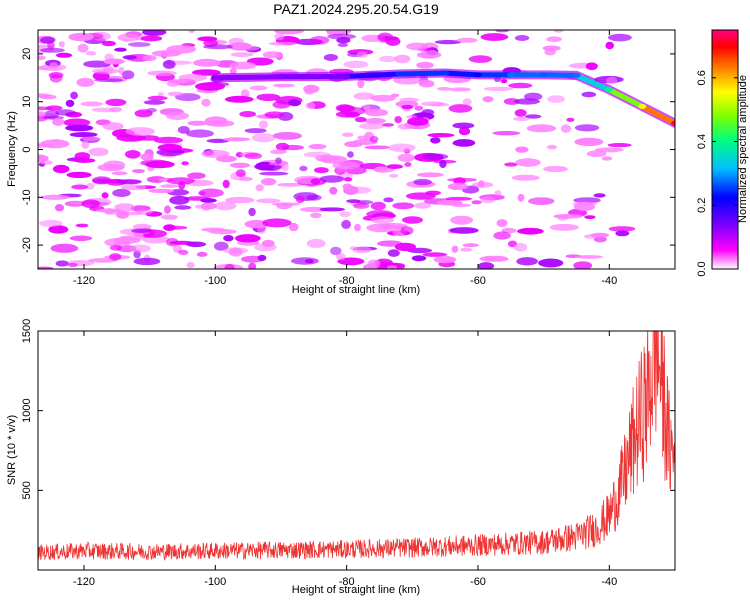 The width and height of the screenshot is (750, 600). What do you see at coordinates (27, 54) in the screenshot?
I see `y-tick-label: 20` at bounding box center [27, 54].